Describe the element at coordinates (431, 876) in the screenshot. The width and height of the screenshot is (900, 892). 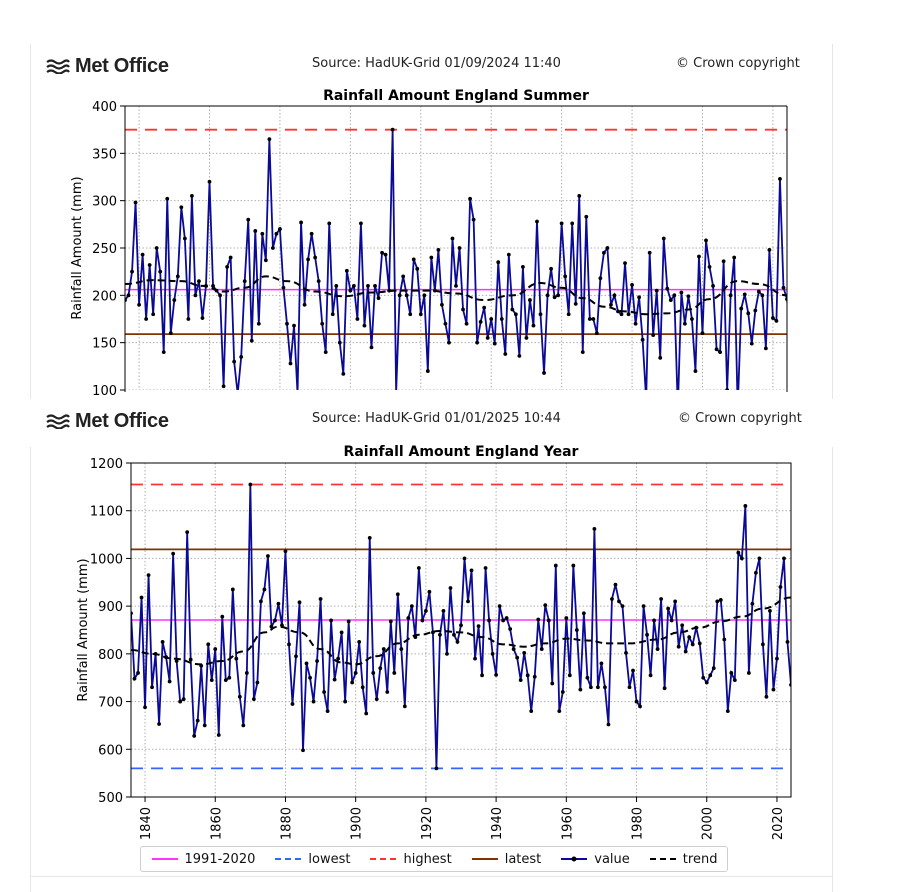
I see `frame-bottom-border` at that location.